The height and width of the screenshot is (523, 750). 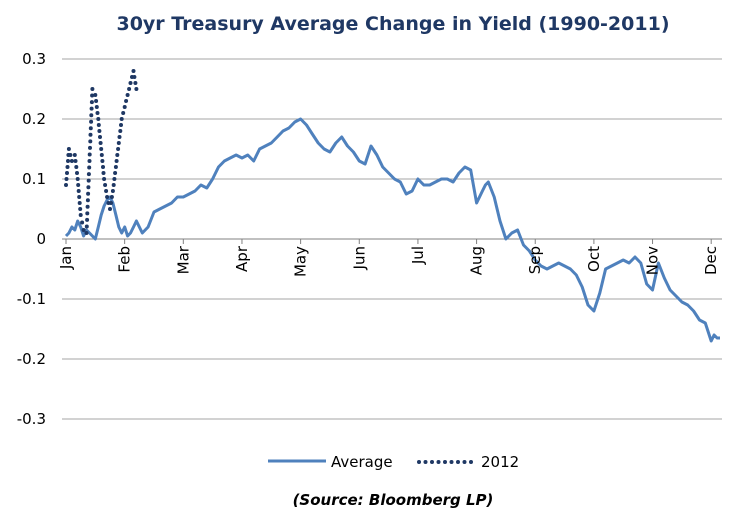 What do you see at coordinates (242, 258) in the screenshot?
I see `x-tick-label: Apr` at bounding box center [242, 258].